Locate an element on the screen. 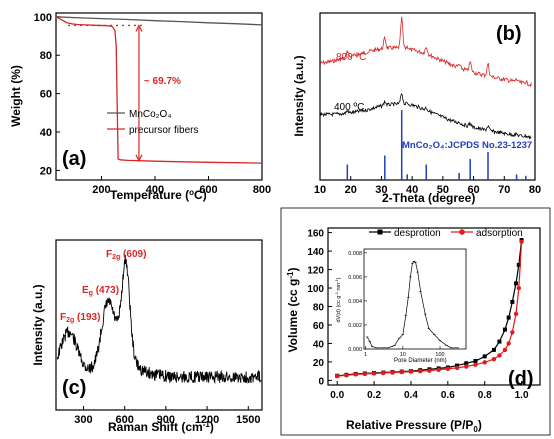 The width and height of the screenshot is (554, 439). legend-label-mnco2o4: MnCo₂O₄ is located at coordinates (150, 114).